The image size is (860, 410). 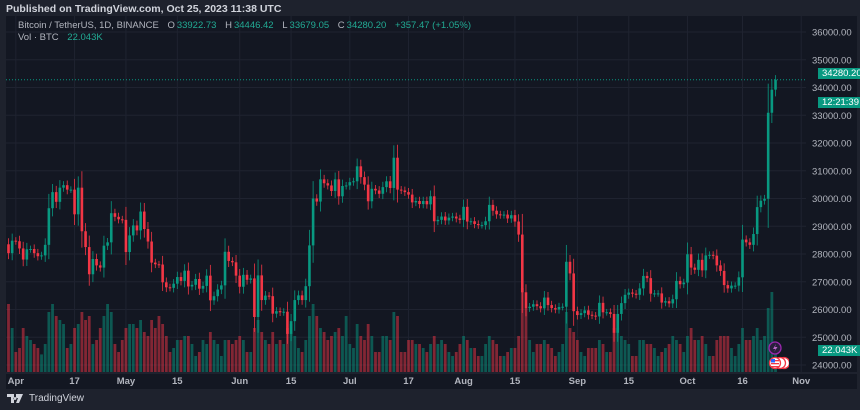 What do you see at coordinates (832, 88) in the screenshot?
I see `price-tick-label: 34000.00` at bounding box center [832, 88].